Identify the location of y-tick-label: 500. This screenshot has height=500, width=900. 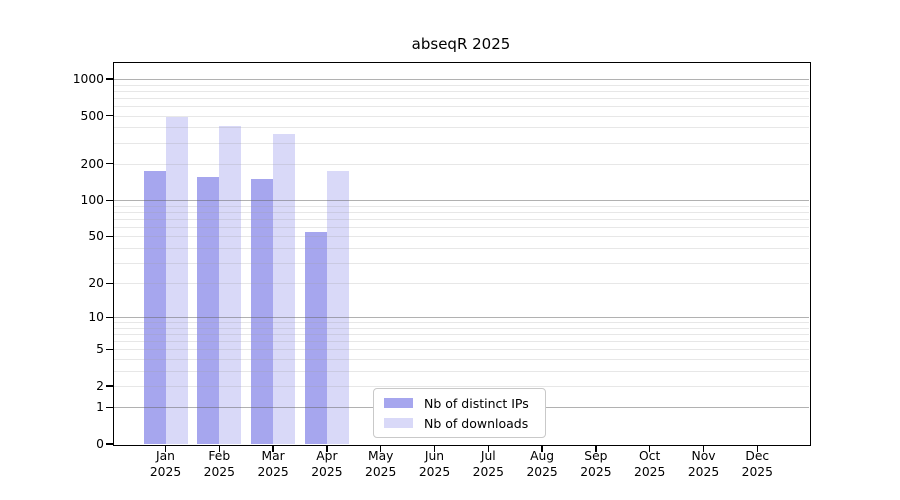
(92, 115).